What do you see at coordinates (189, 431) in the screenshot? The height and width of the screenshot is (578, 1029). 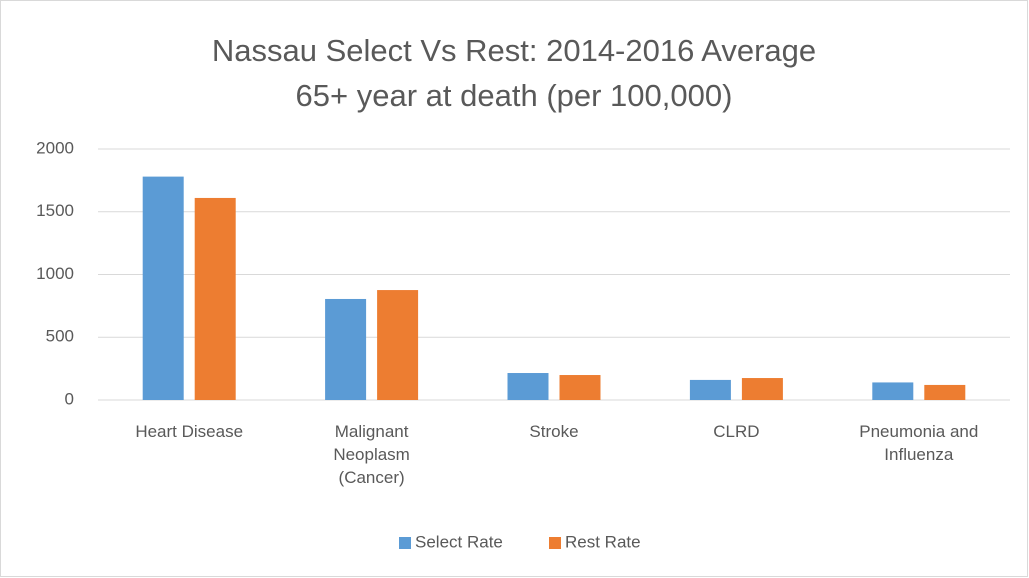 I see `x-tick-label: Heart Disease` at bounding box center [189, 431].